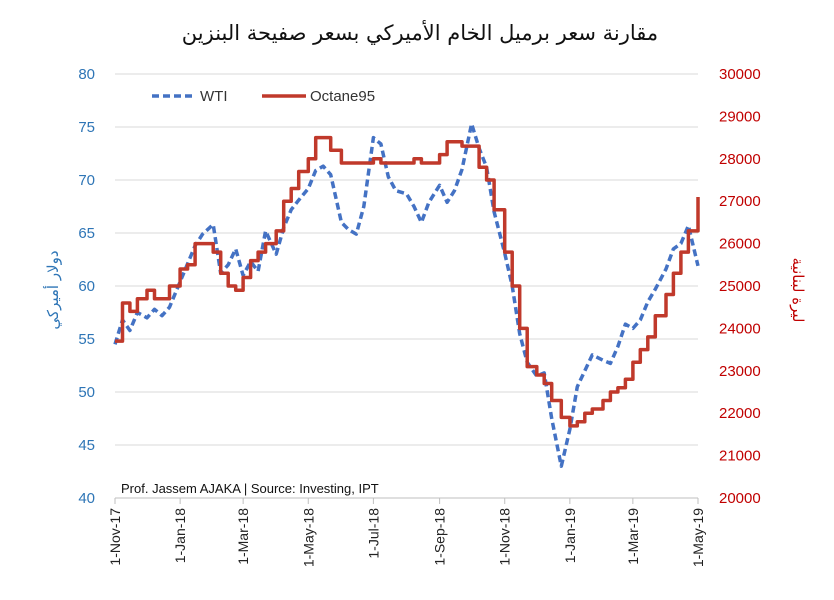 Image resolution: width=834 pixels, height=600 pixels. What do you see at coordinates (740, 116) in the screenshot?
I see `y-tick-label-right: 29000` at bounding box center [740, 116].